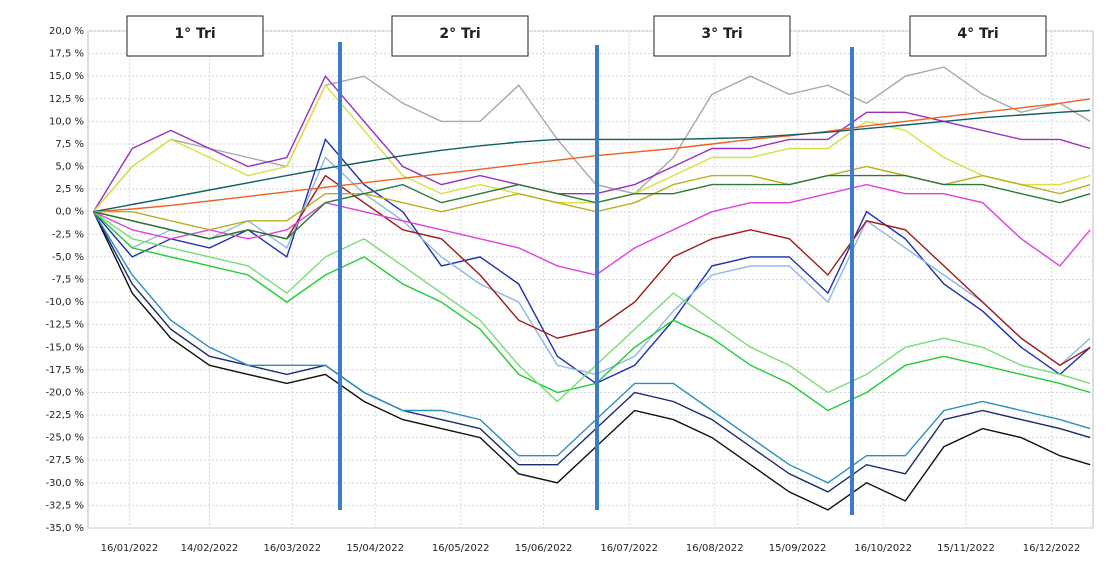 This screenshot has width=1115, height=562. I want to click on y-tick-label: -5,0 %, so click(68, 257).